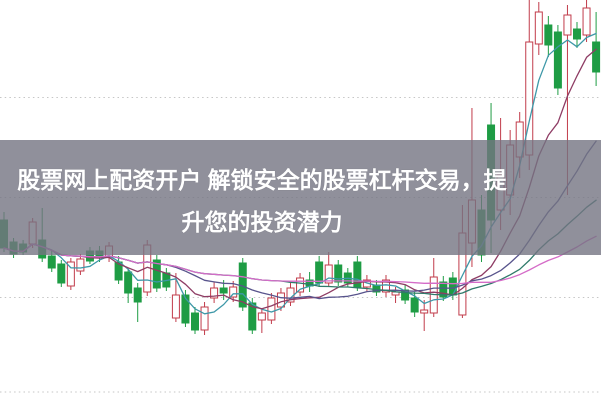 The image size is (601, 400). I want to click on ma-line, so click(300, 260).